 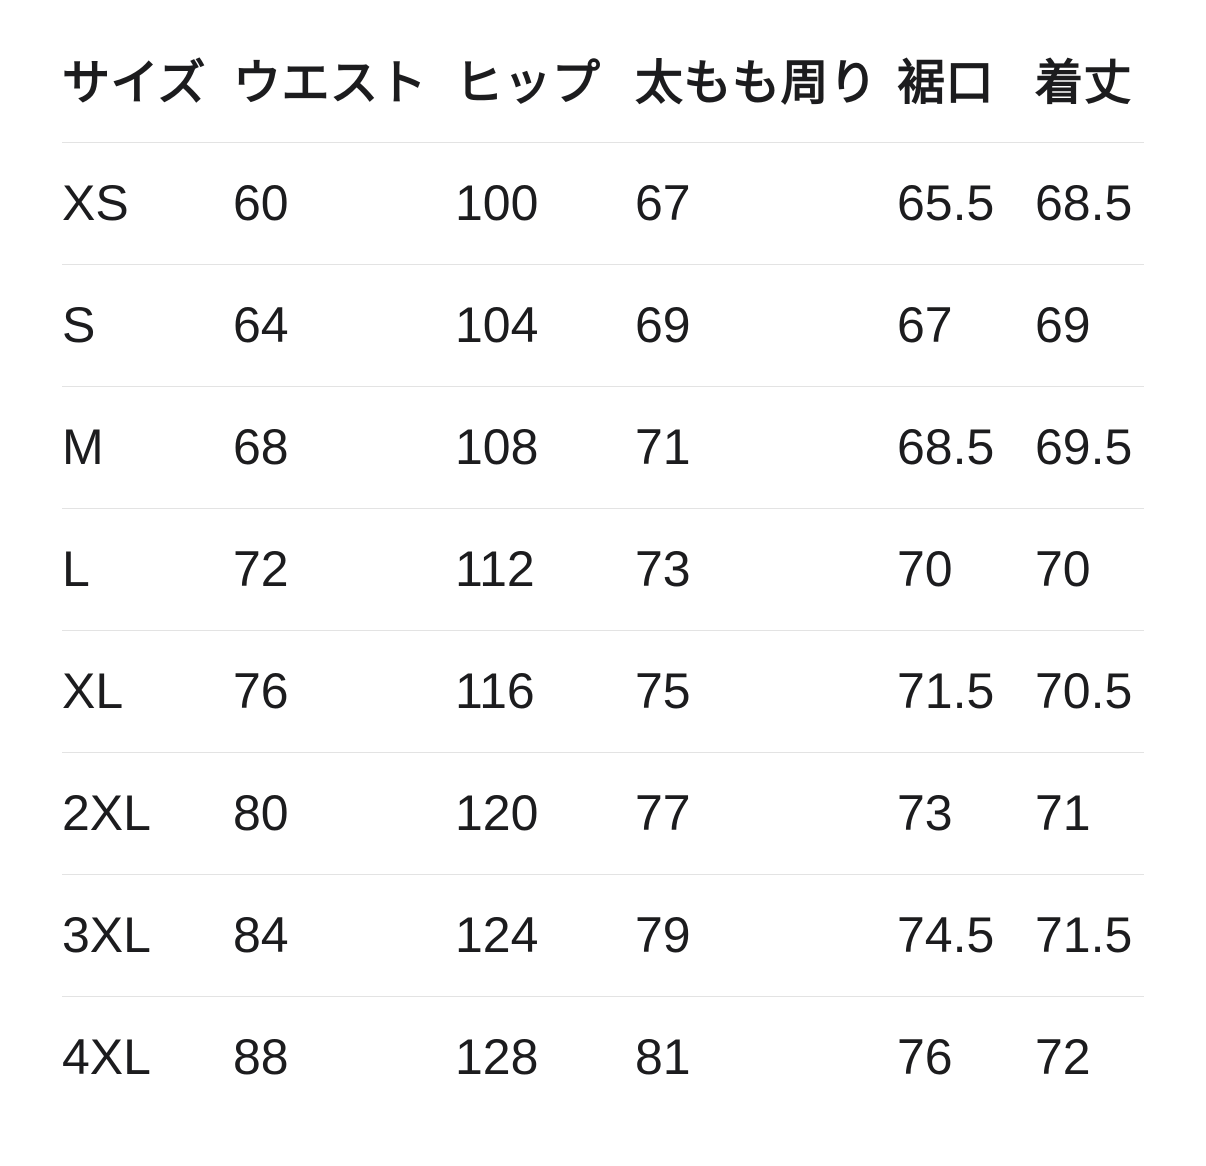 What do you see at coordinates (147, 691) in the screenshot?
I see `size-label: XL` at bounding box center [147, 691].